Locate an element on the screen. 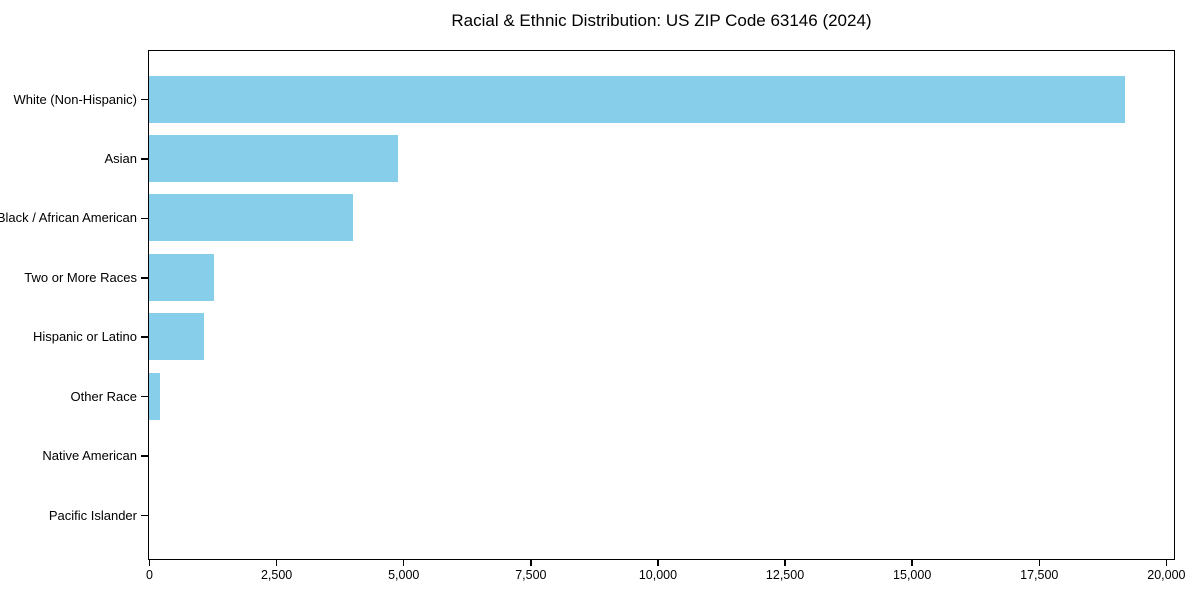 This screenshot has width=1200, height=600. y-tick-label: Asian is located at coordinates (120, 158).